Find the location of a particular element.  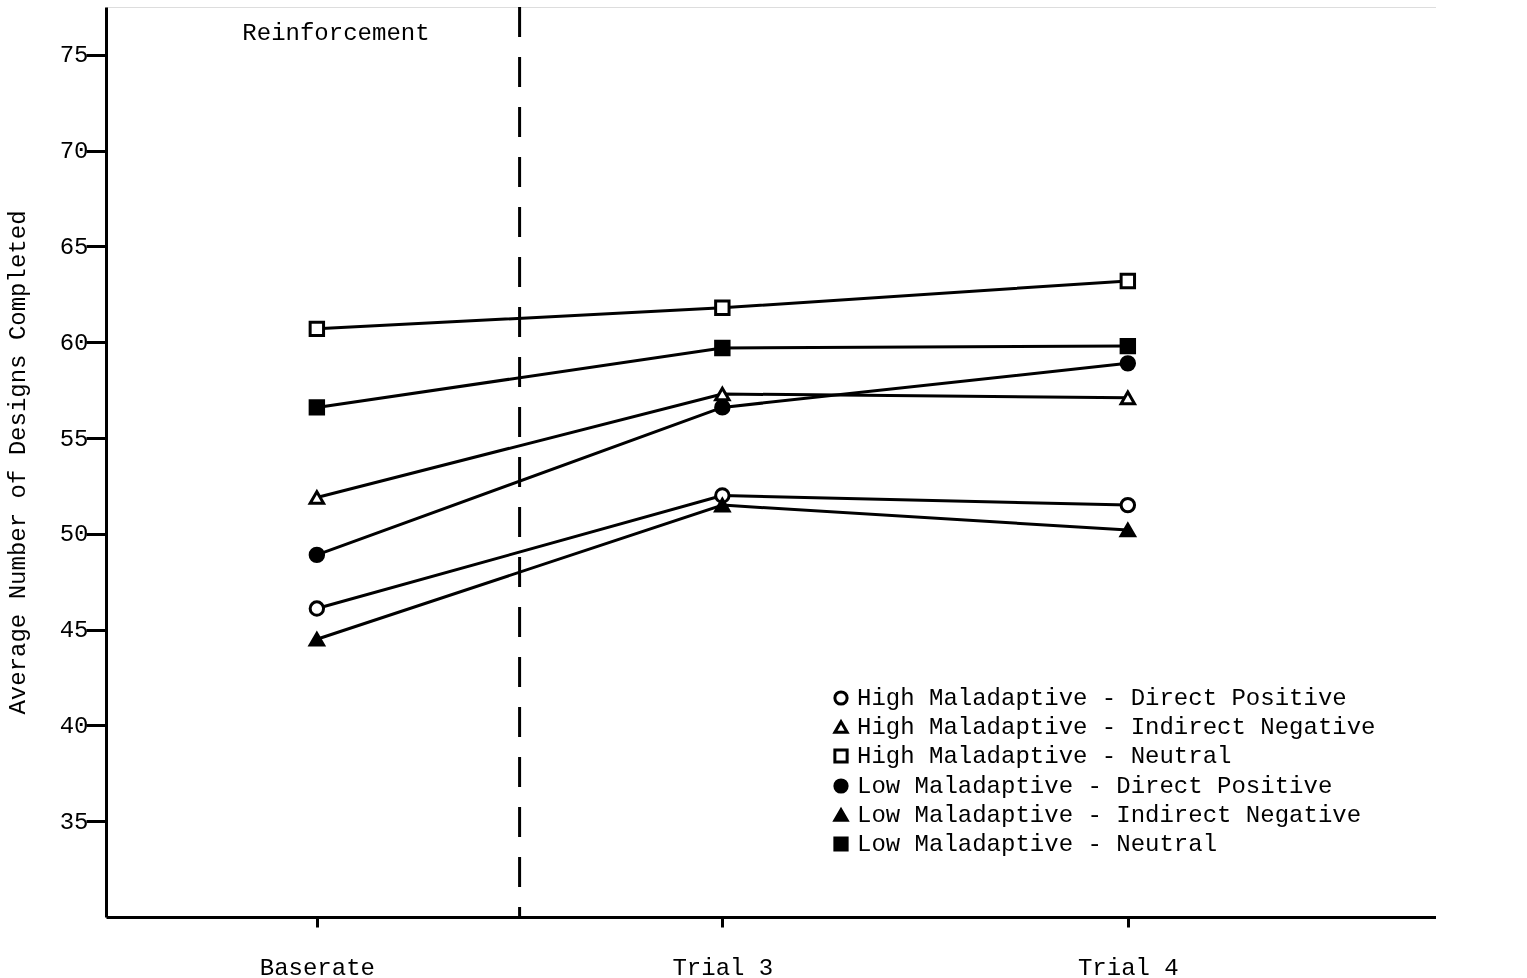

y-tick-label: 65 is located at coordinates (74, 247).